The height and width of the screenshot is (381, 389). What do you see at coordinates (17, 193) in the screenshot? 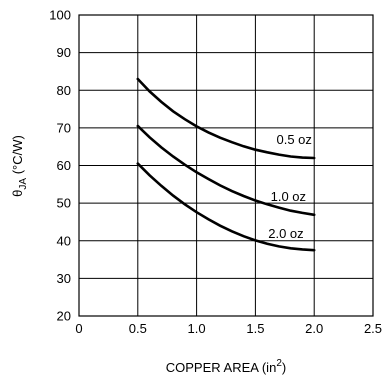
I see `y-axis-label-symbol: θ` at bounding box center [17, 193].